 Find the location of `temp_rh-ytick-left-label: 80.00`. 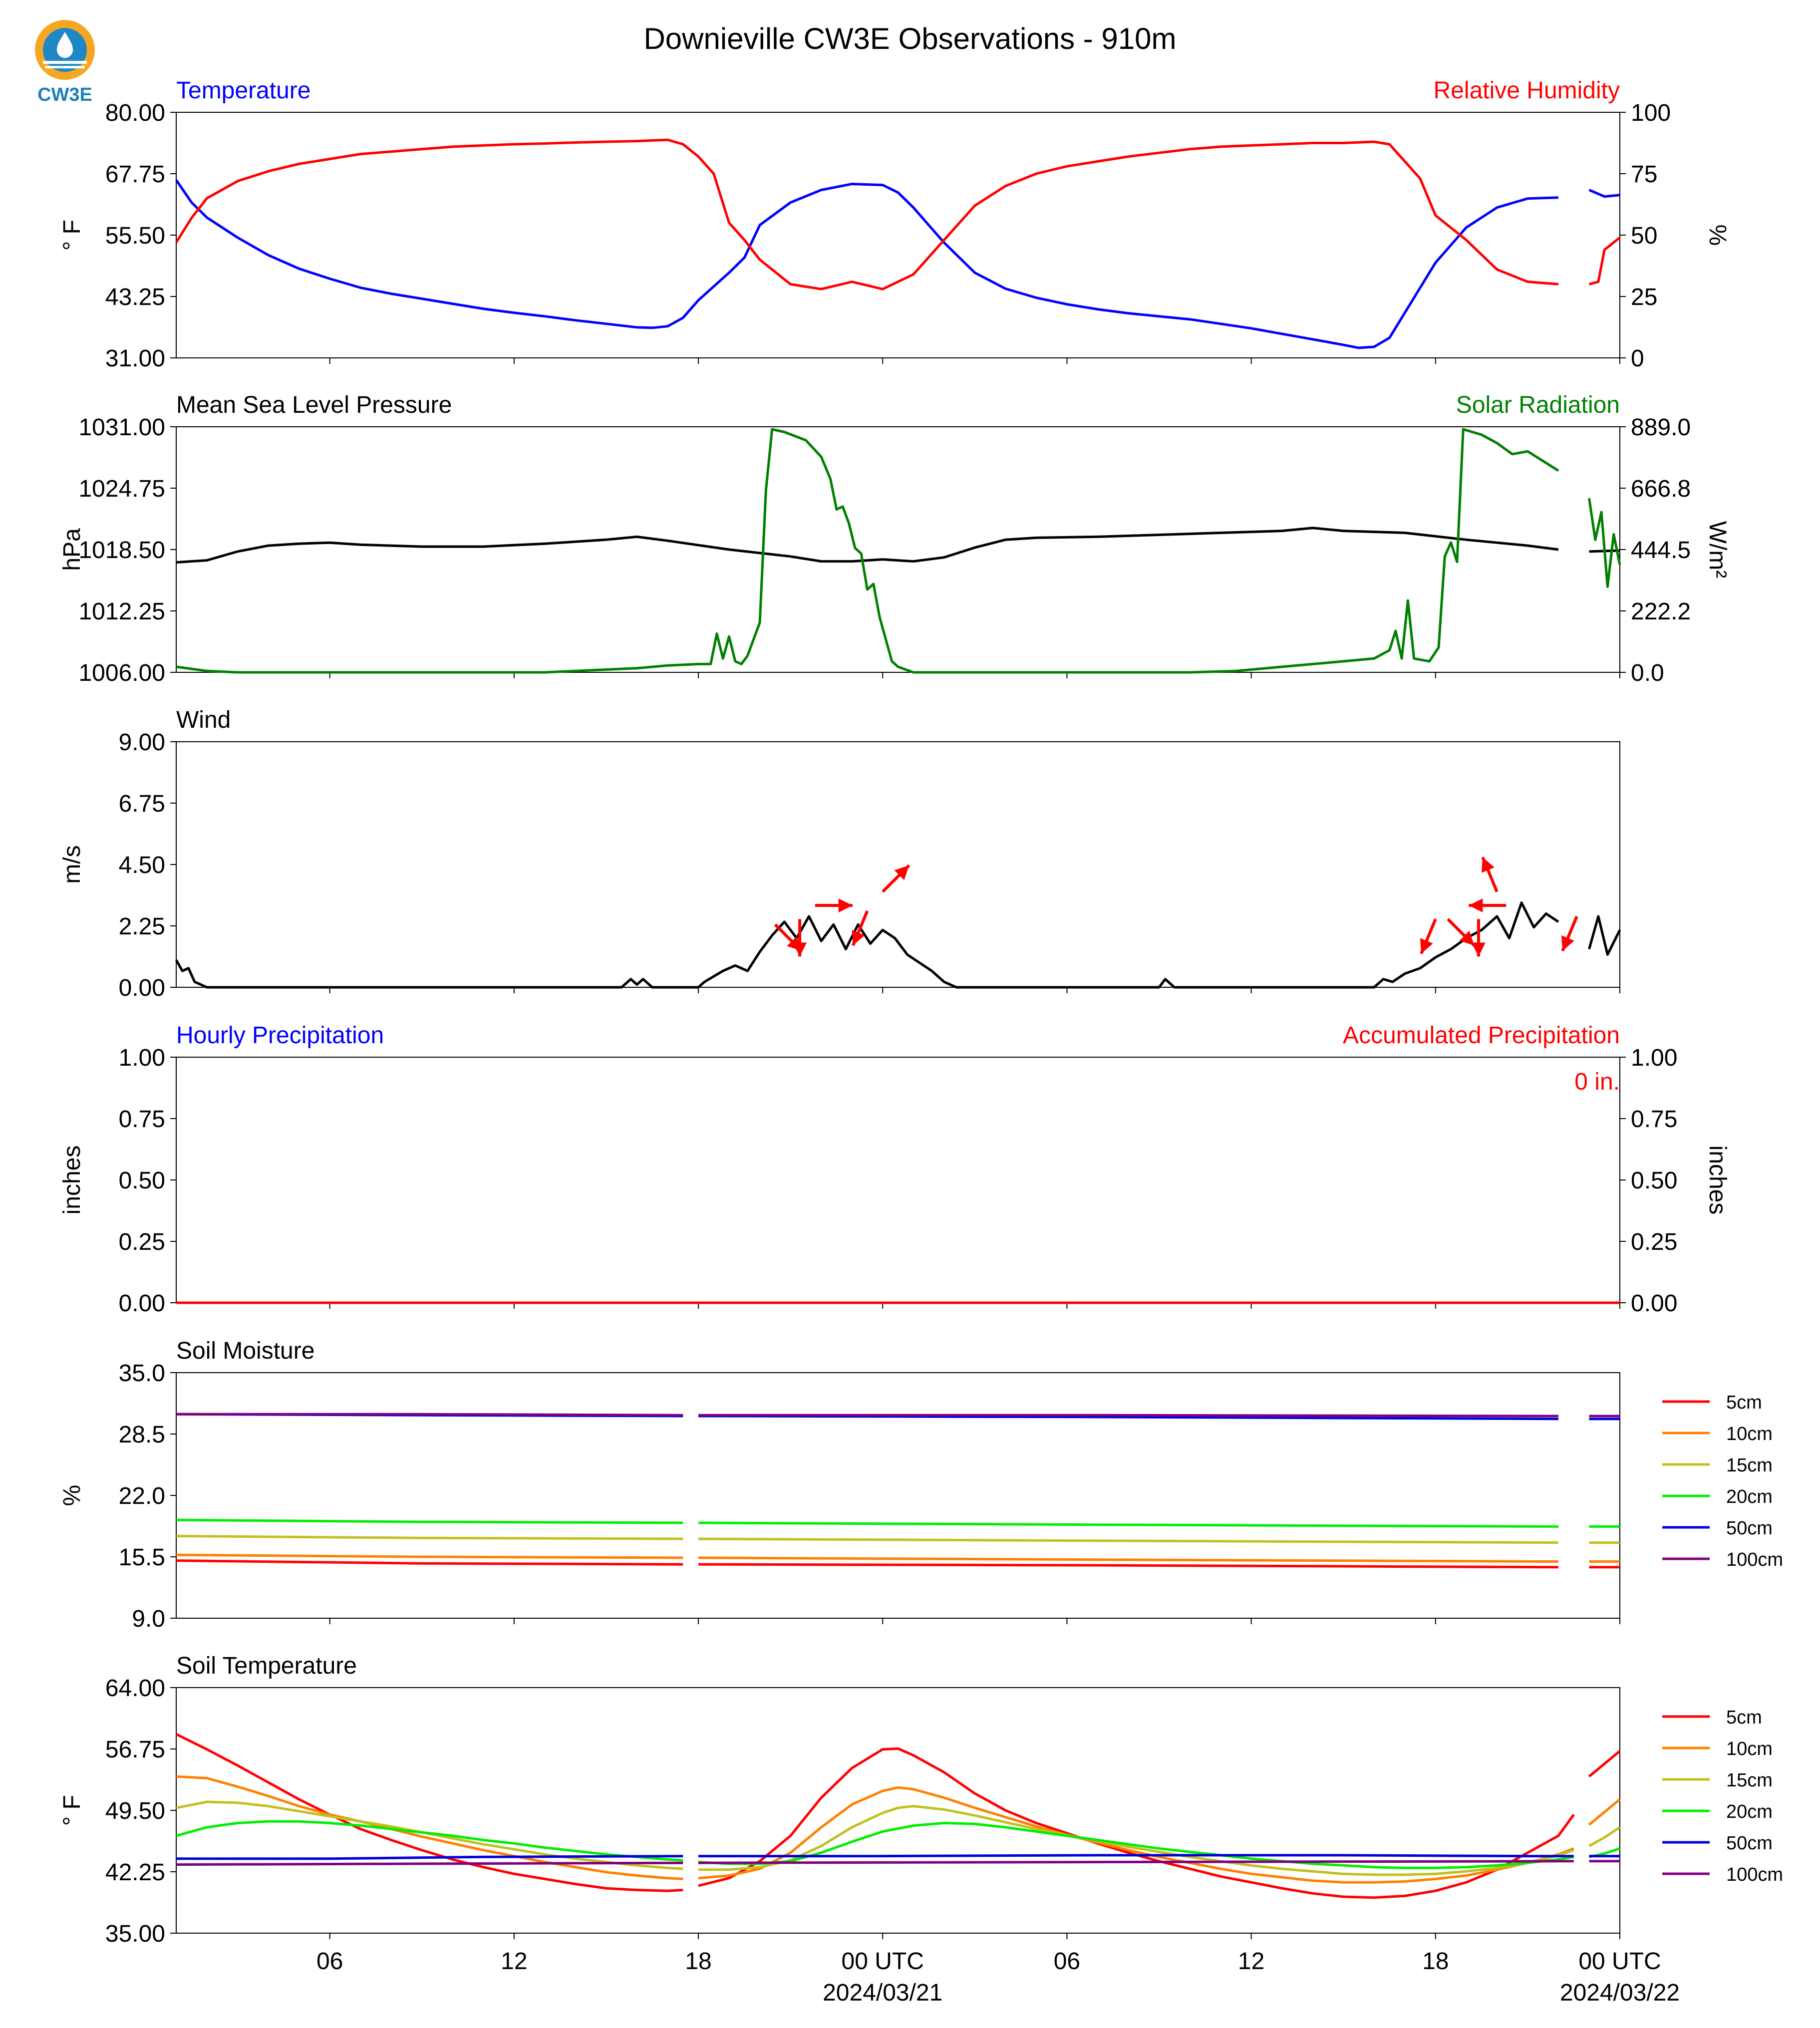

temp_rh-ytick-left-label: 80.00 is located at coordinates (135, 113).